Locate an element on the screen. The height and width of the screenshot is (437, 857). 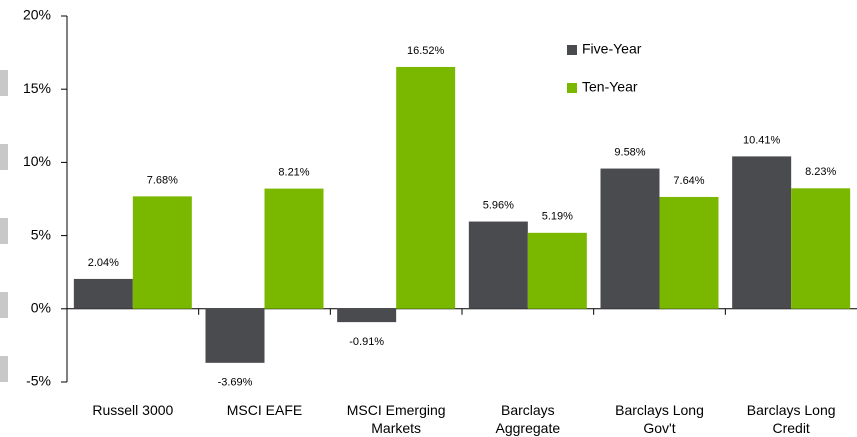
x-tick-label: Barclays Aggregate is located at coordinates (528, 419).